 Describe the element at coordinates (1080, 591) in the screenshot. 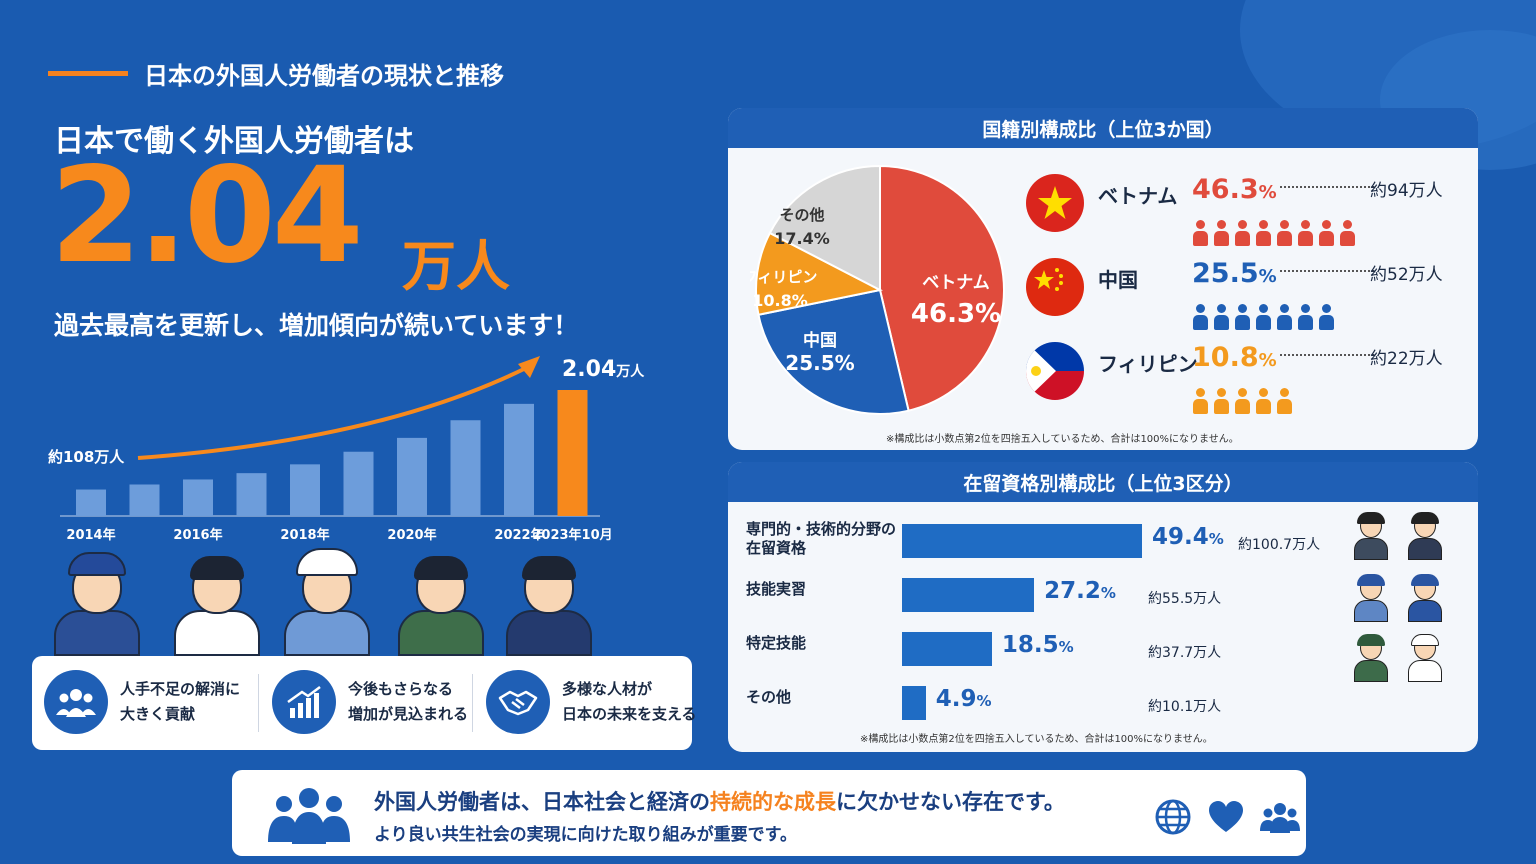

I see `status-percent: 27.2%` at that location.